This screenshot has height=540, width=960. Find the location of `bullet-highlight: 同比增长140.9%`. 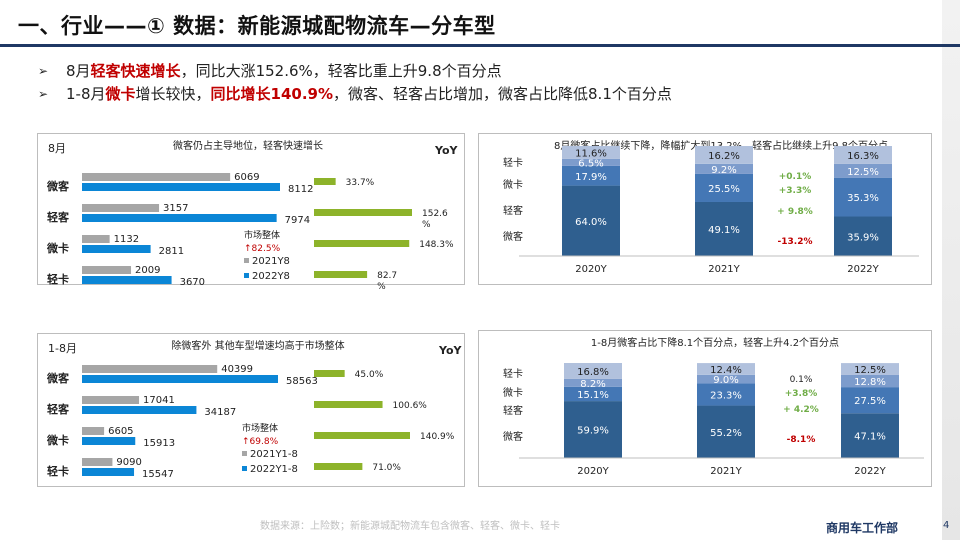

bullet-highlight: 同比增长140.9% is located at coordinates (272, 94).